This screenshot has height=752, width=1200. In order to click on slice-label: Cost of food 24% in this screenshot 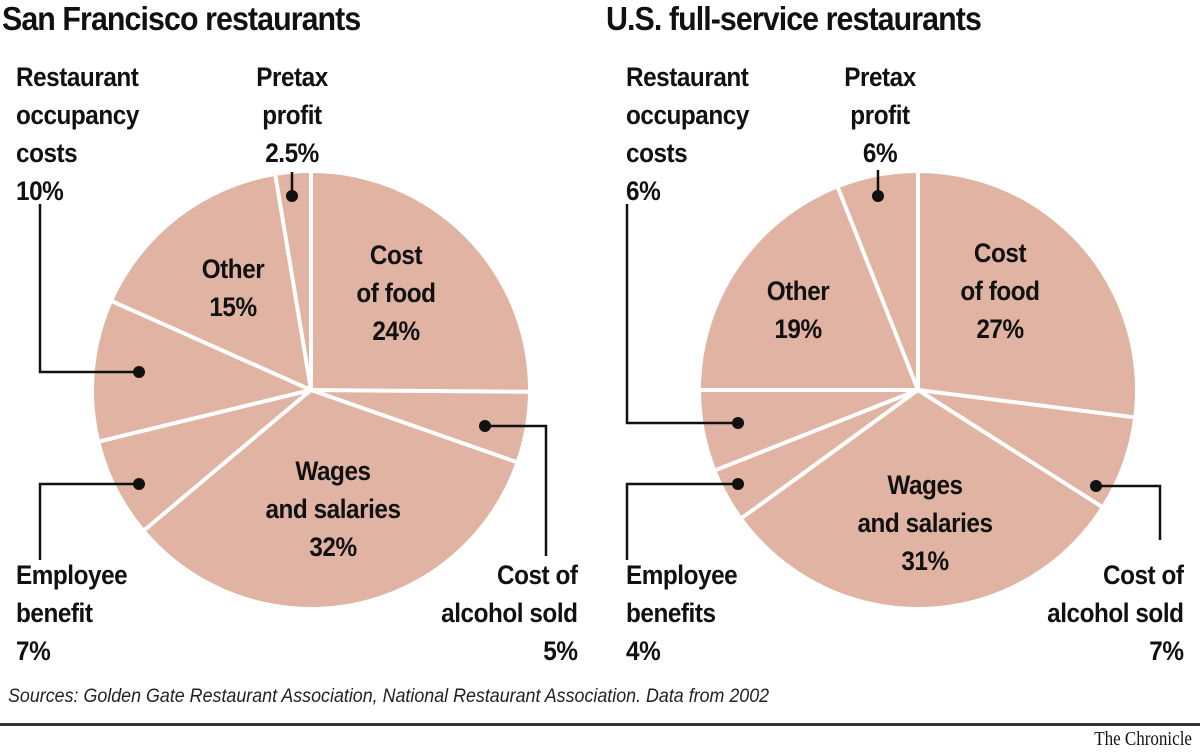, I will do `click(396, 293)`.